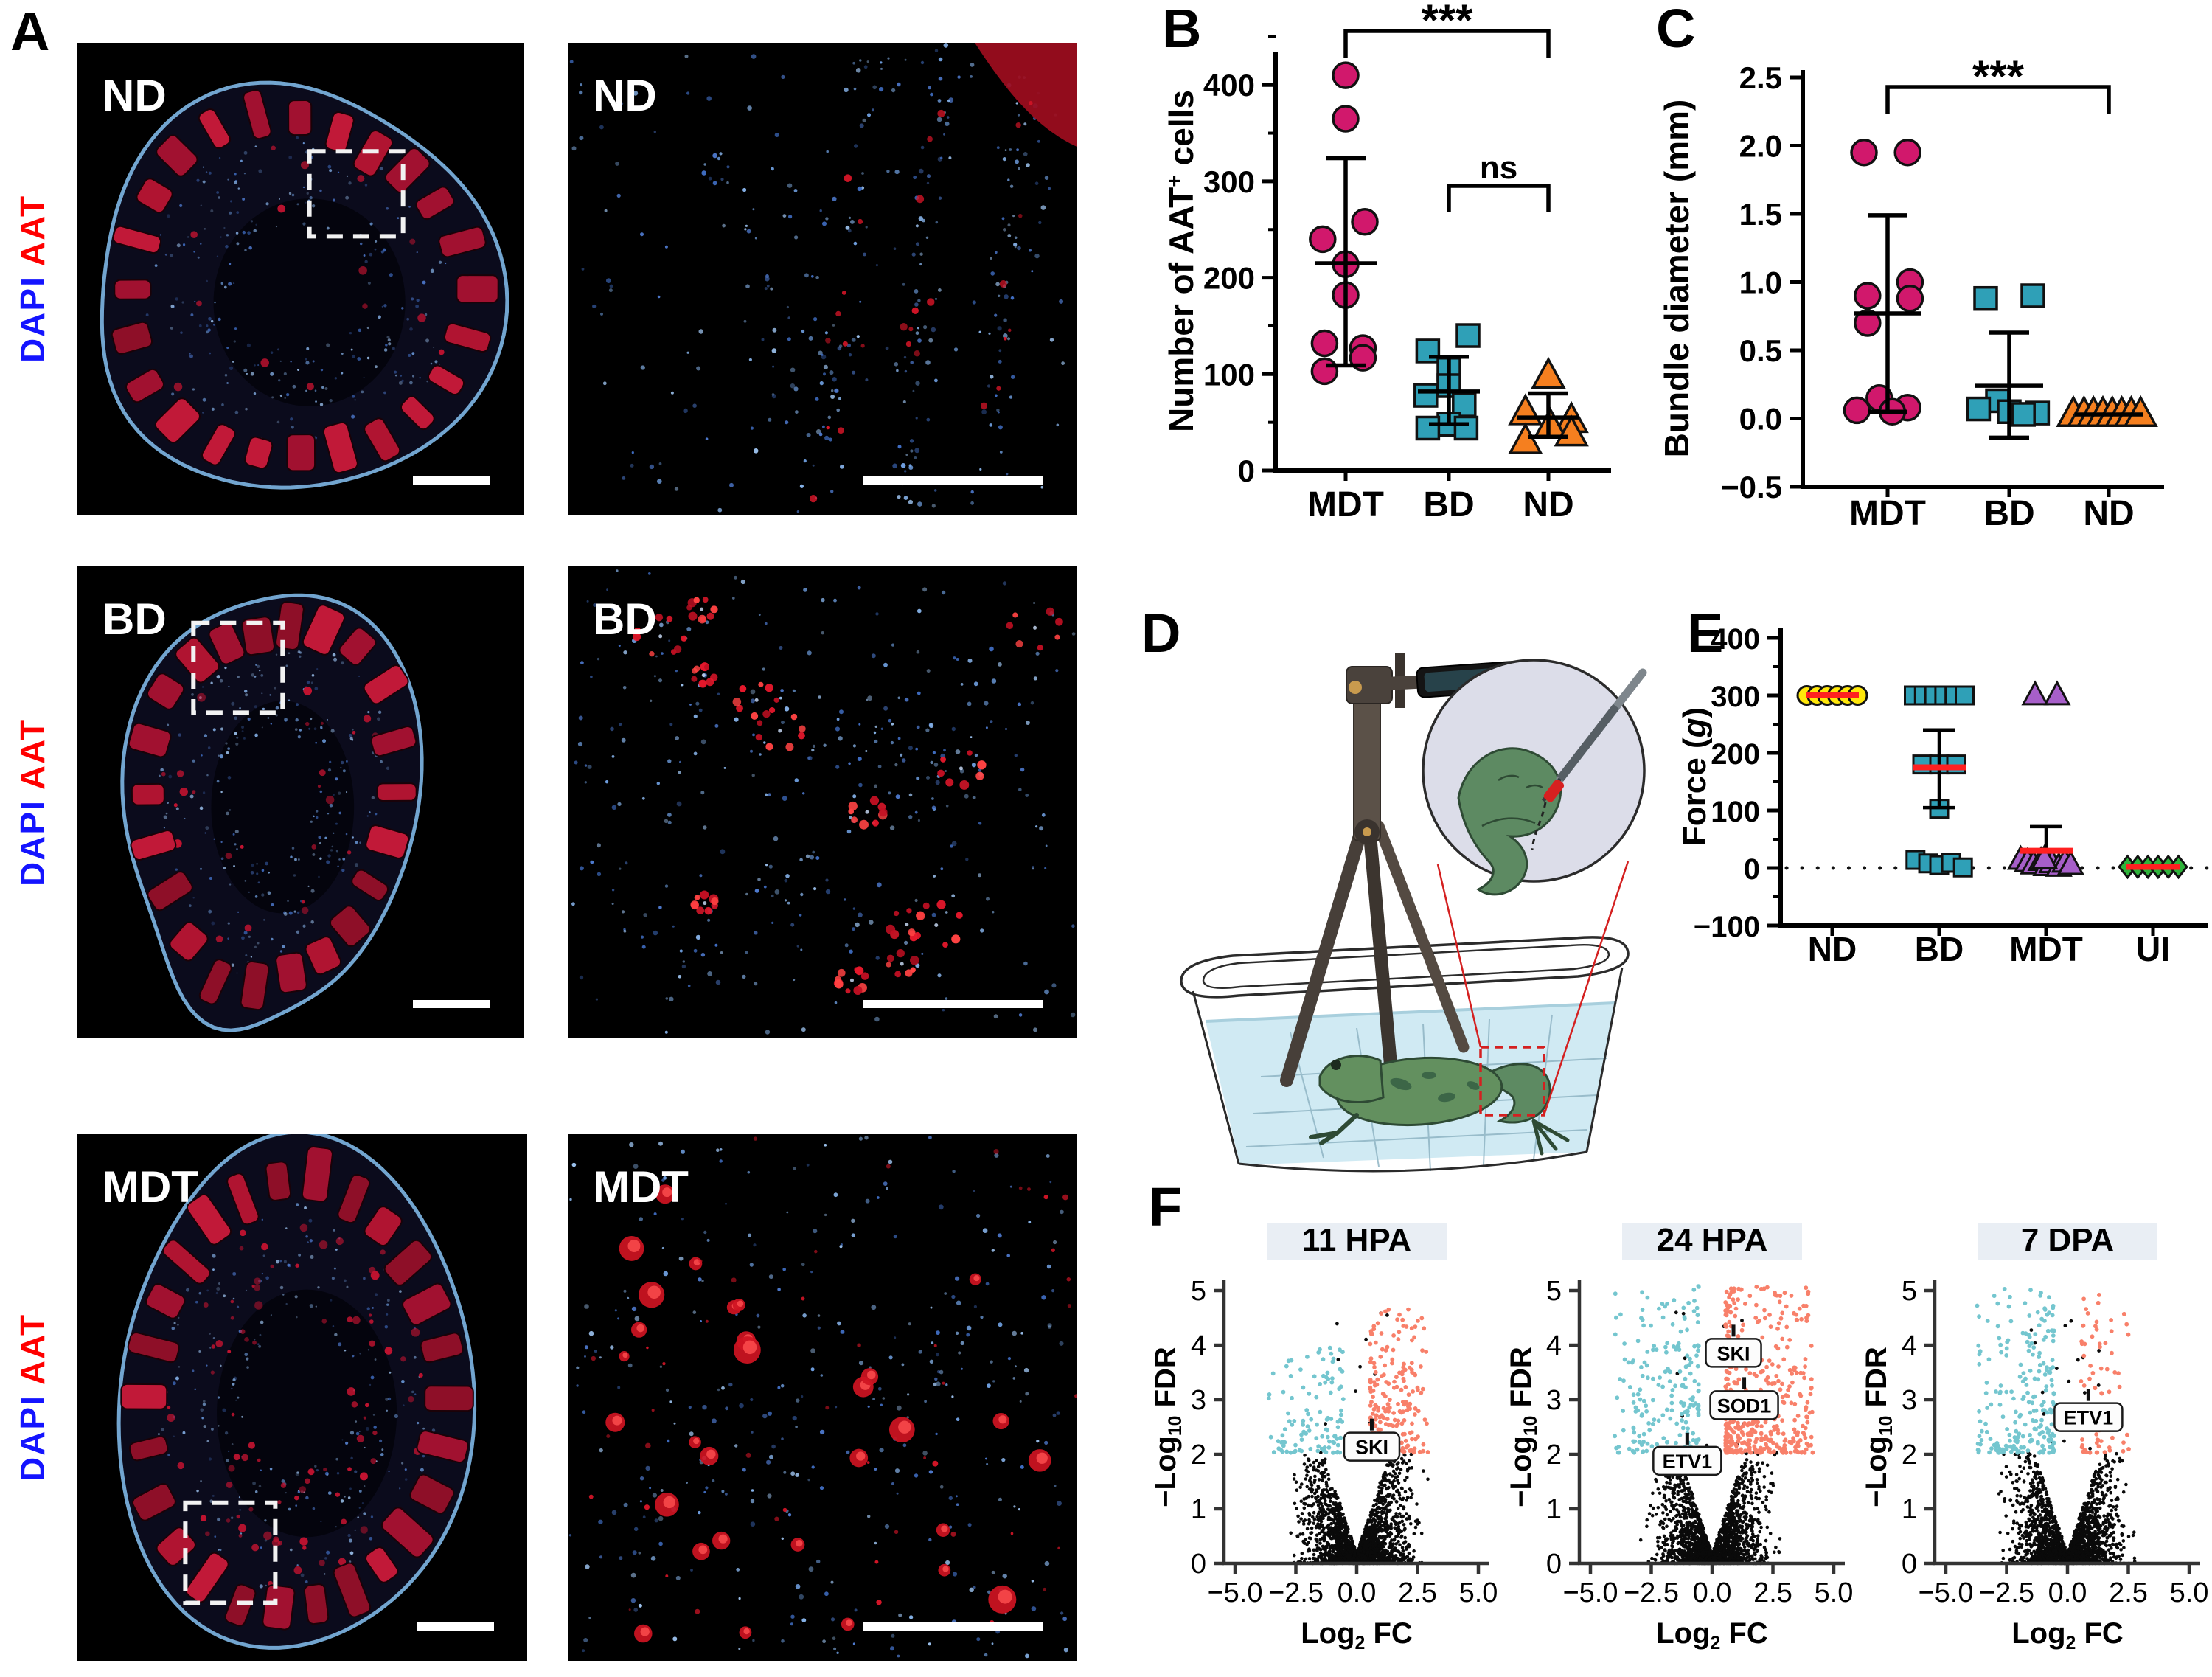 The width and height of the screenshot is (2212, 1677). What do you see at coordinates (1229, 182) in the screenshot?
I see `y-tick-label: 300` at bounding box center [1229, 182].